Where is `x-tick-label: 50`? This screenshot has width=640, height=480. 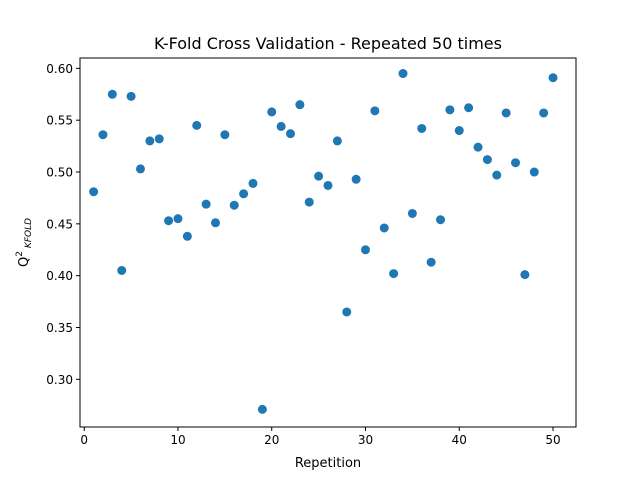
x-tick-label: 50 is located at coordinates (552, 440).